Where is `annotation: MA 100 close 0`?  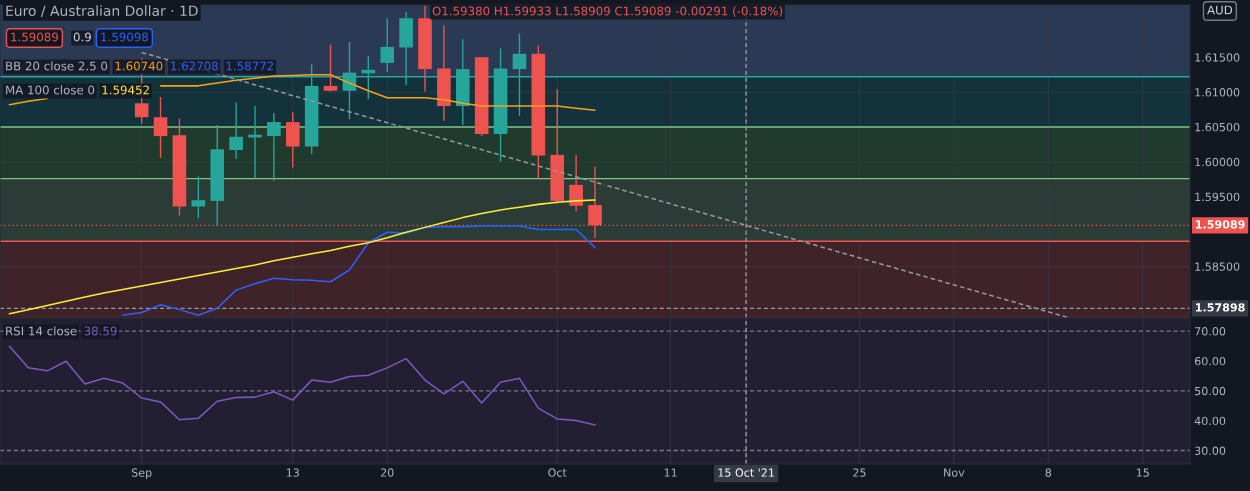
annotation: MA 100 close 0 is located at coordinates (50, 90).